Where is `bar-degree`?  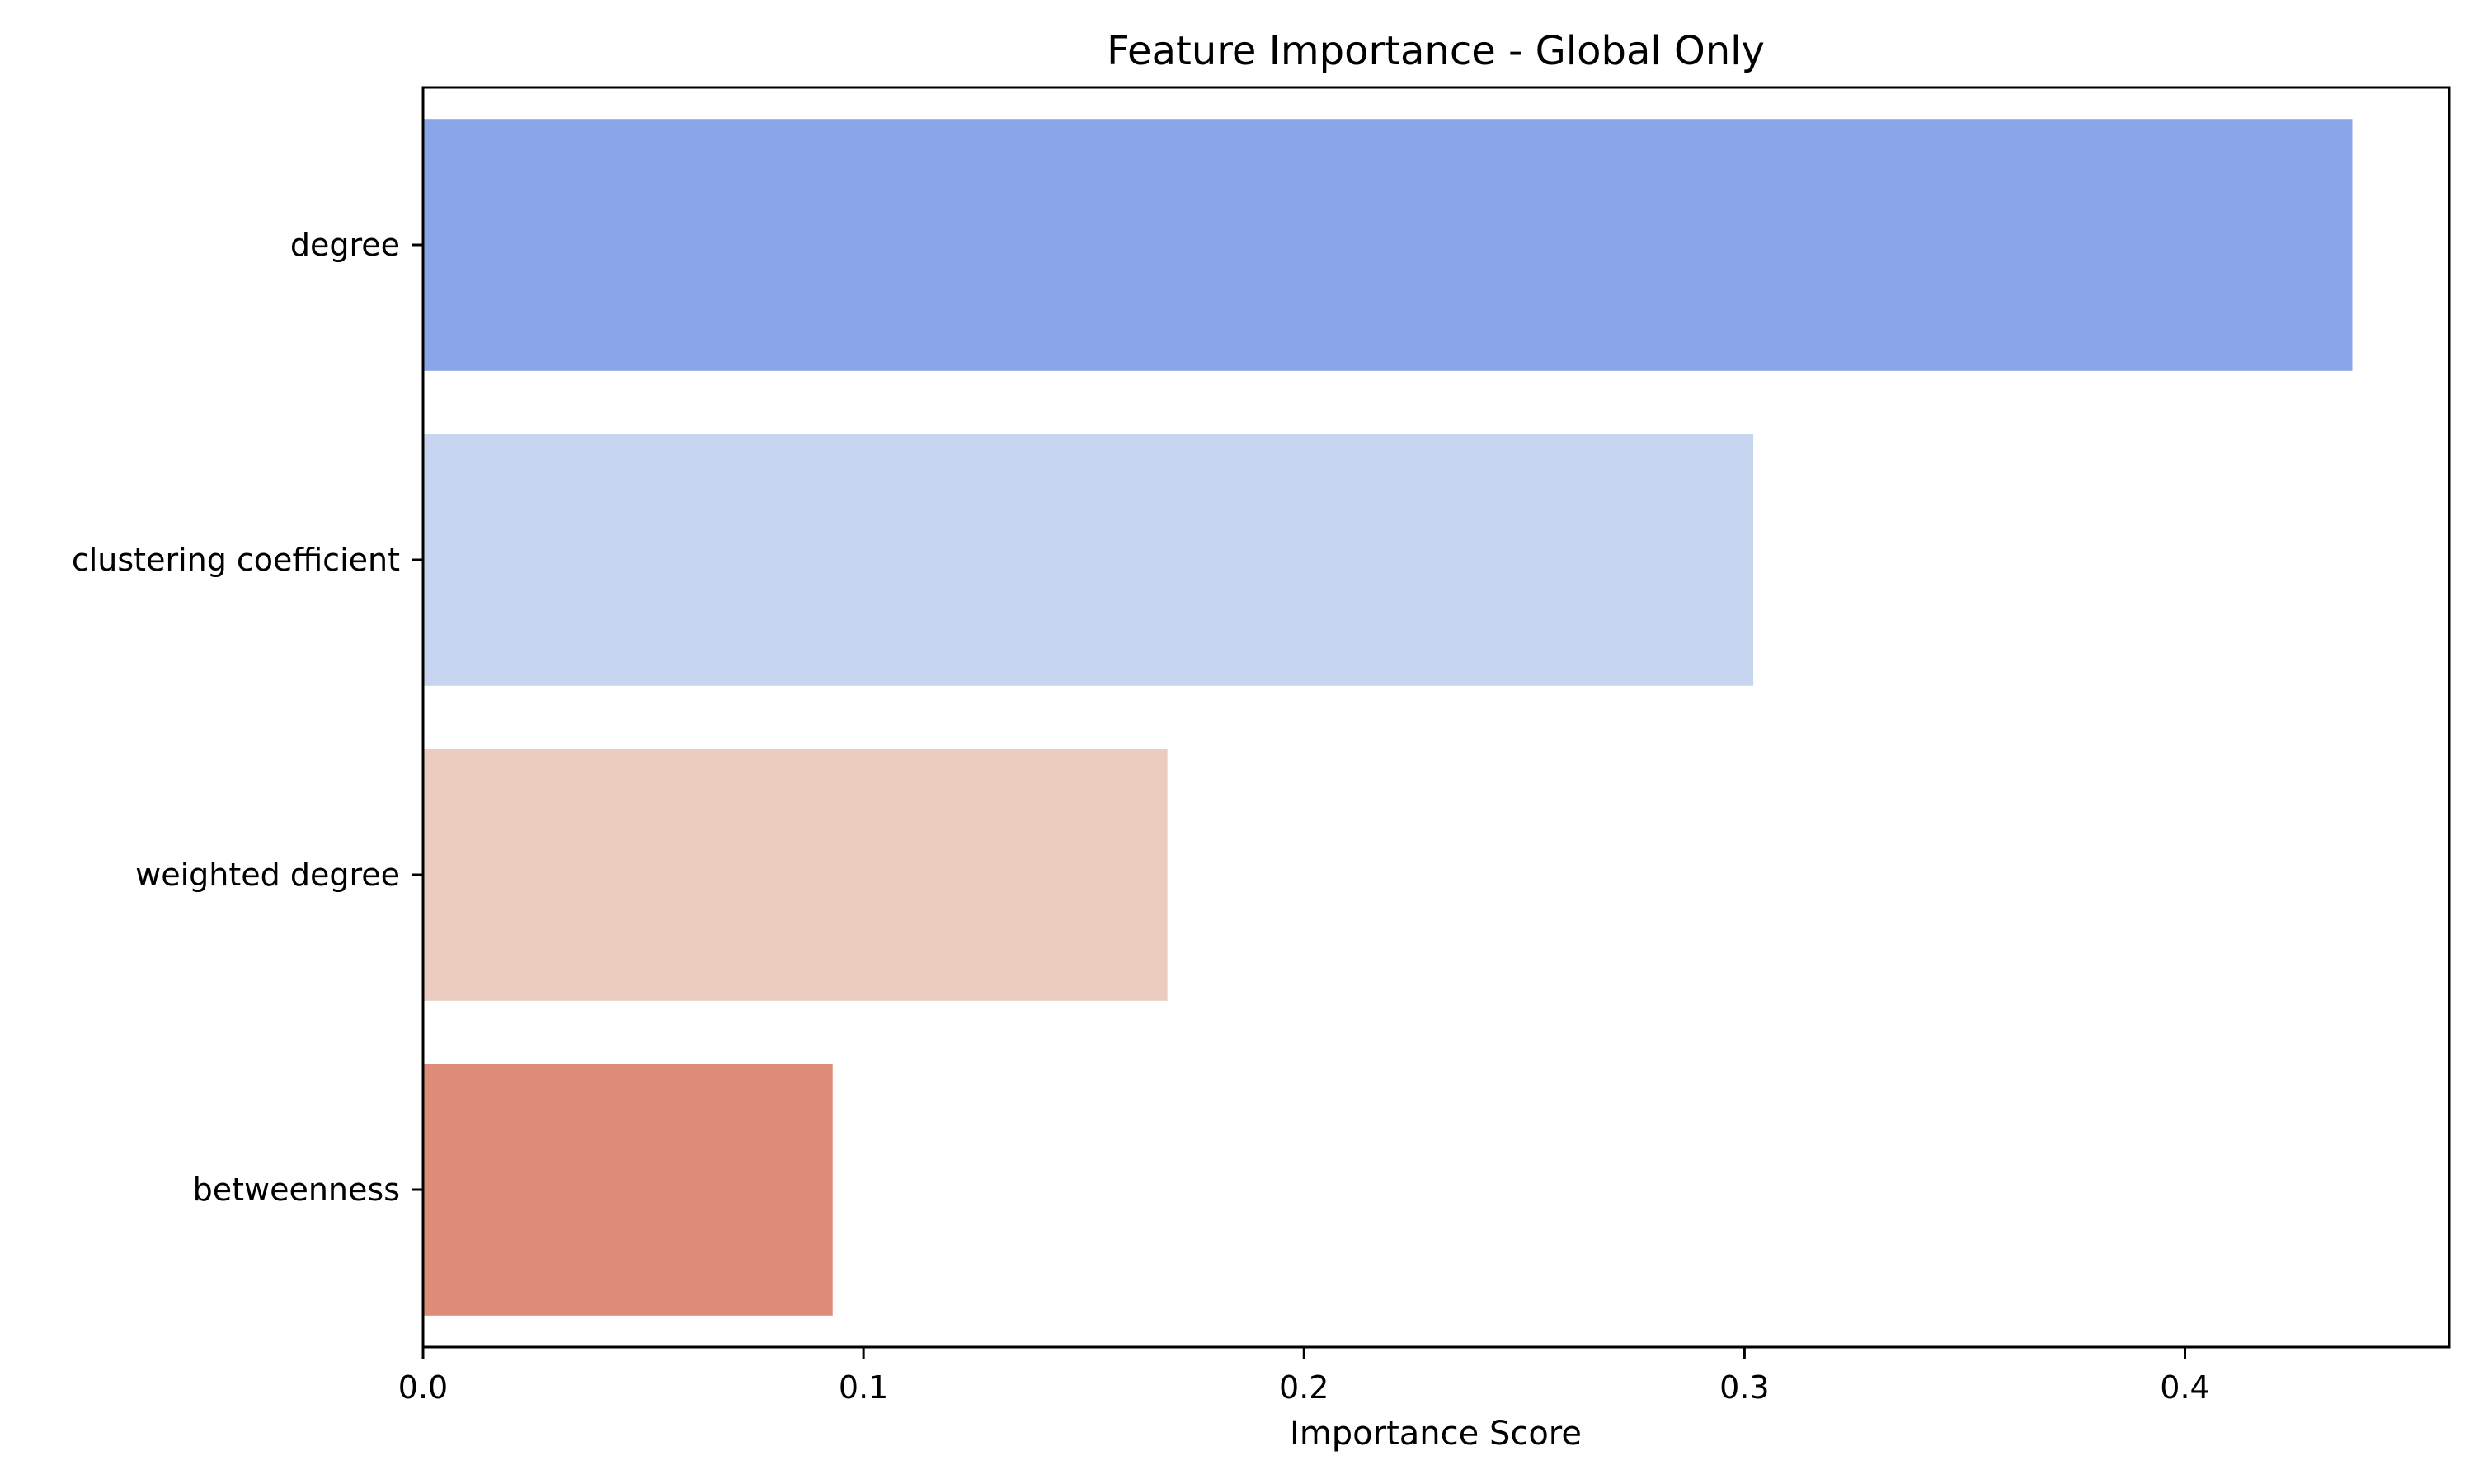
bar-degree is located at coordinates (1388, 245).